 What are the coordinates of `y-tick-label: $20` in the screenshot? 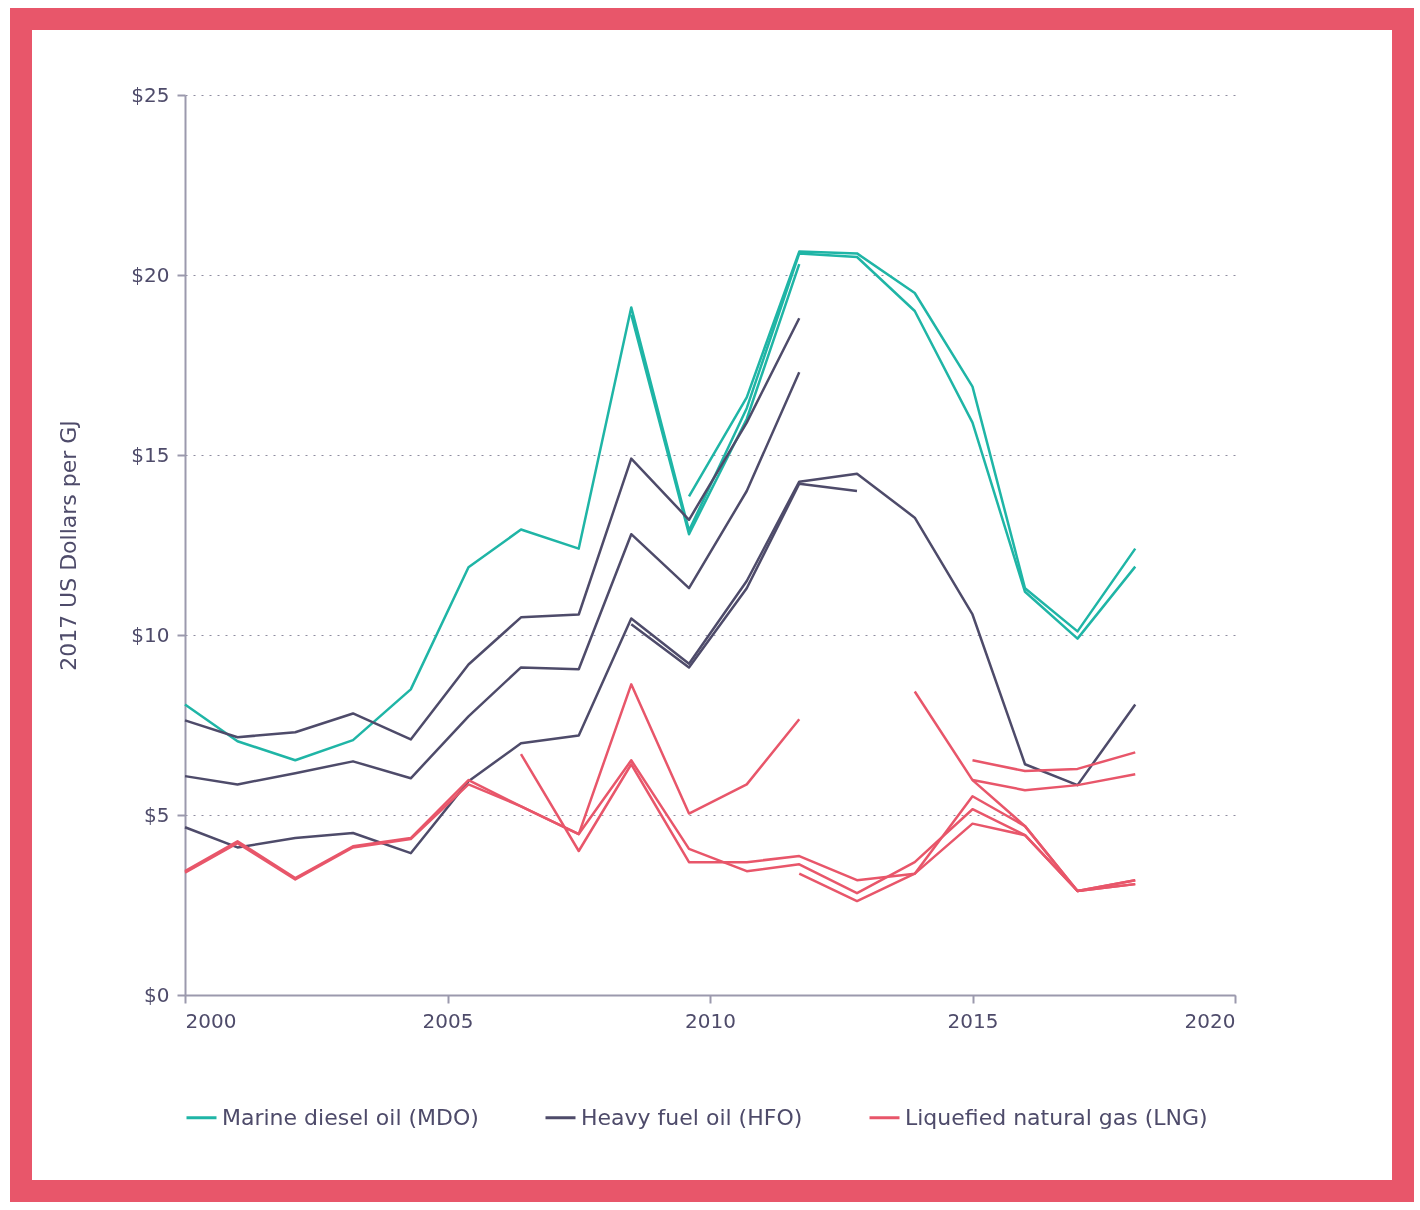 It's located at (150, 274).